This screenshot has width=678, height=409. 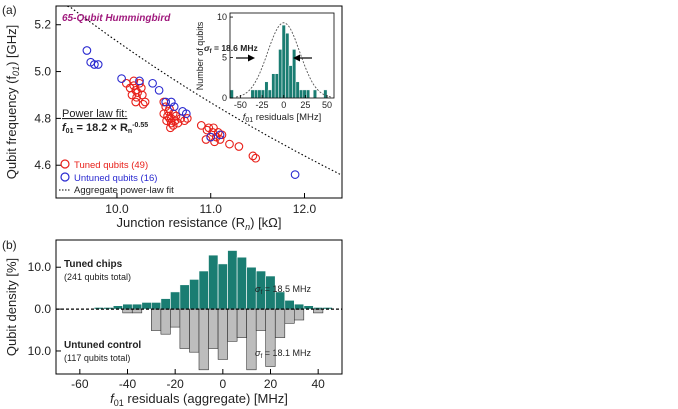 What do you see at coordinates (318, 384) in the screenshot?
I see `x-tick-label: 40` at bounding box center [318, 384].